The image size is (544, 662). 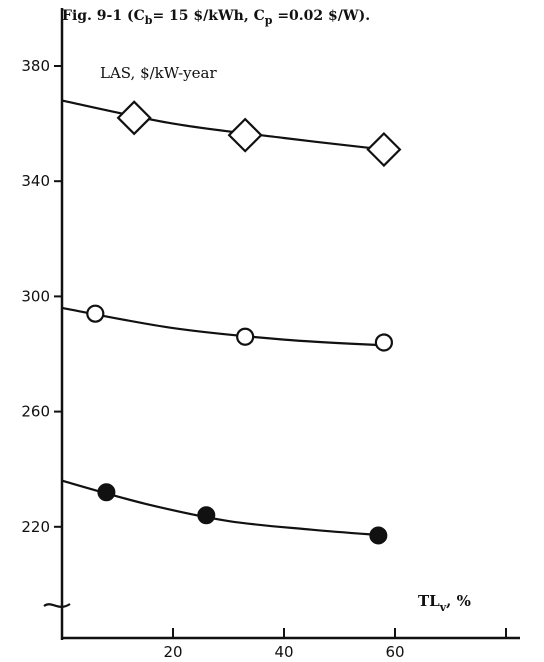 I want to click on x-tick-label: 40, so click(x=283, y=652).